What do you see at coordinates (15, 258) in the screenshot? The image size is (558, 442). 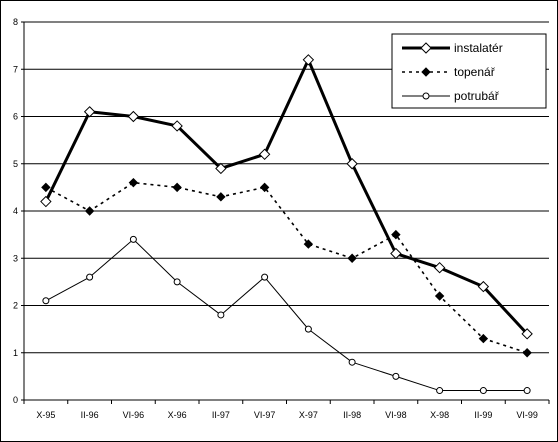 I see `y-tick-label: 3` at bounding box center [15, 258].